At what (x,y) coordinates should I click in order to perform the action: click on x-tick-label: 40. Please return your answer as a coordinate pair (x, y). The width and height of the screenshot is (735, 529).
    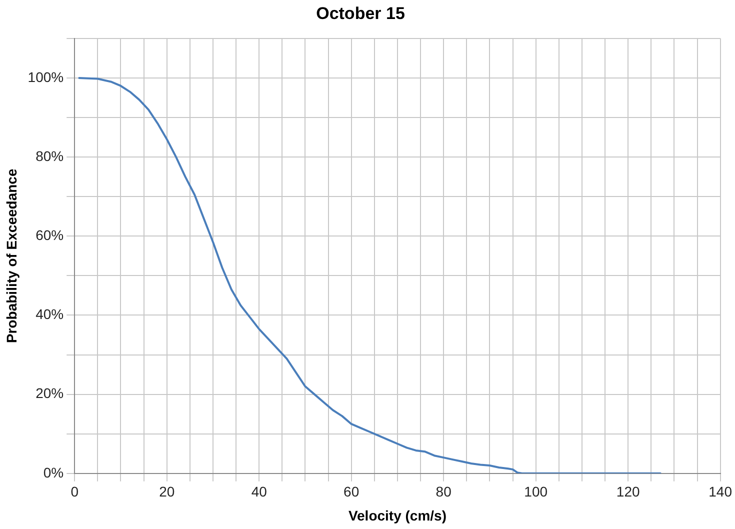
    Looking at the image, I should click on (259, 492).